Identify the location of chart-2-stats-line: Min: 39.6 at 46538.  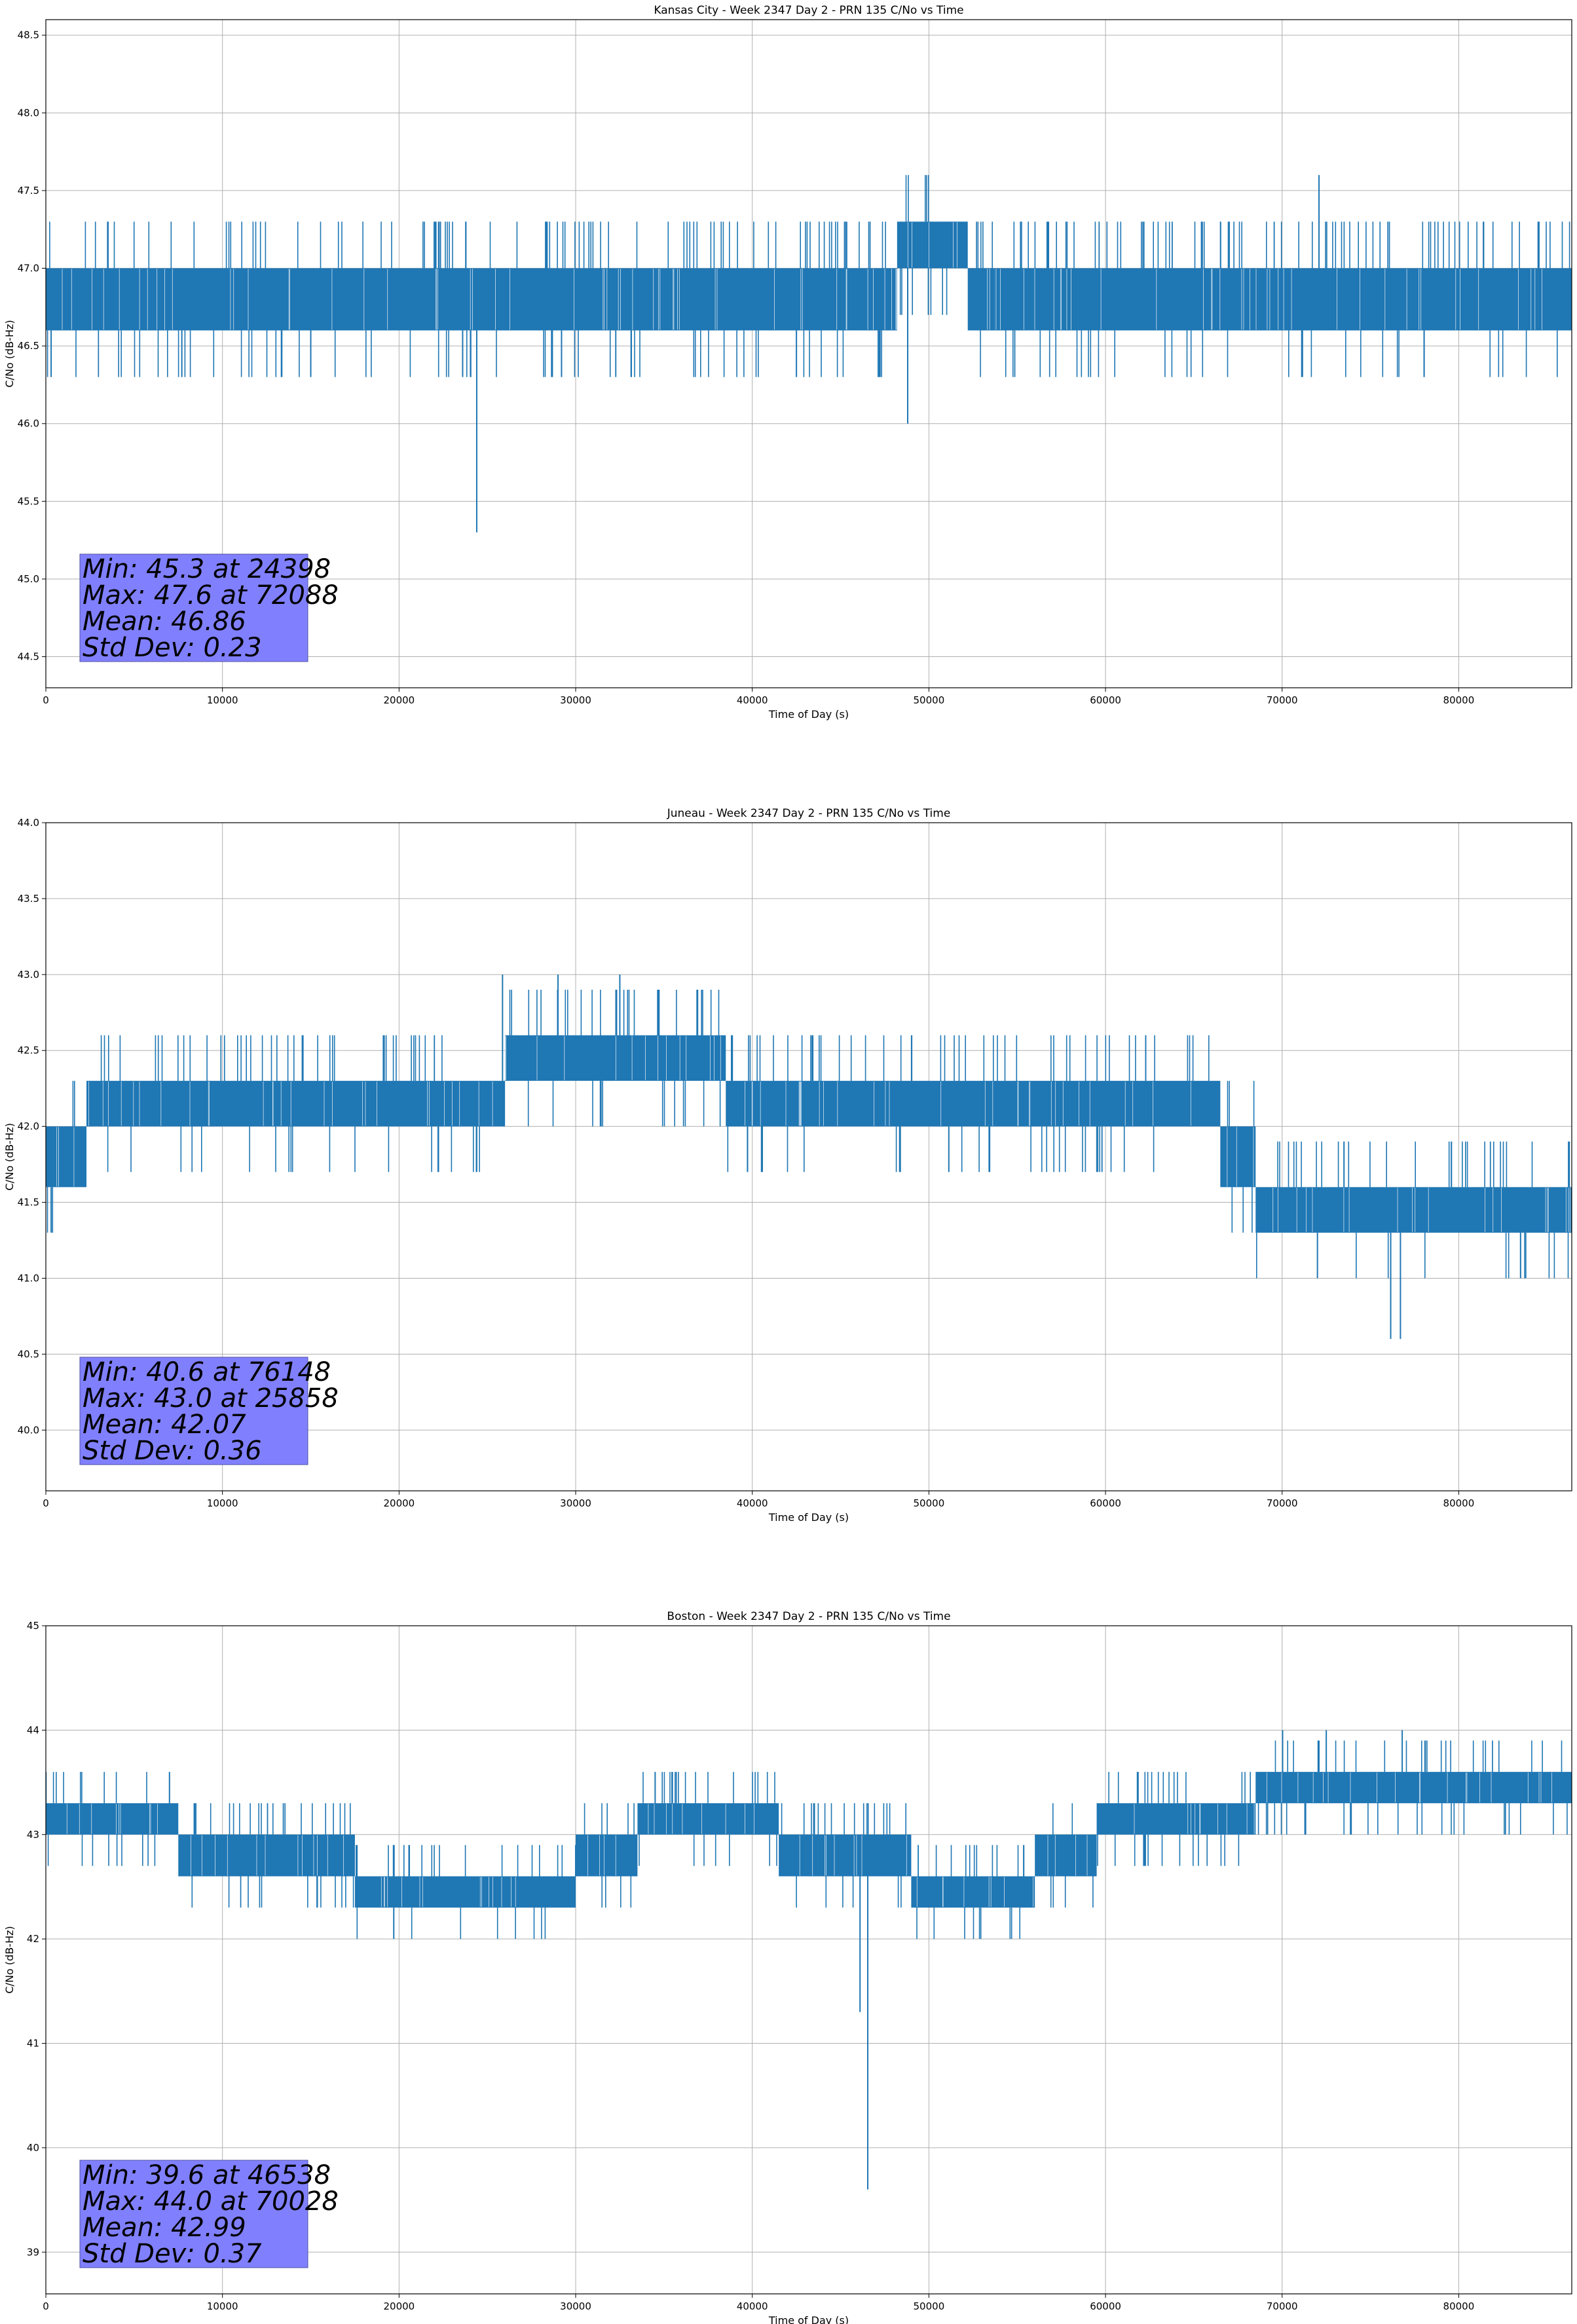
(207, 2175).